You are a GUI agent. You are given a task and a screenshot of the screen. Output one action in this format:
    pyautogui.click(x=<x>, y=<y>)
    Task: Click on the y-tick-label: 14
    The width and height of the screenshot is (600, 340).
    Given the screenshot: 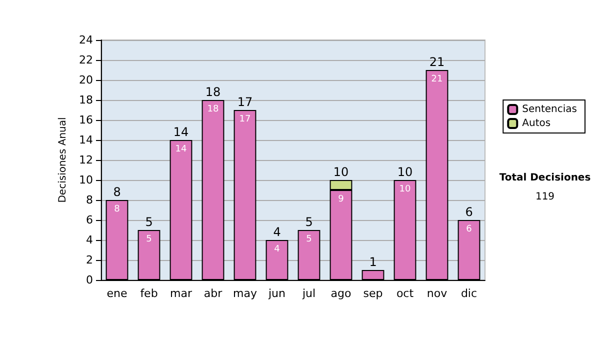 What is the action you would take?
    pyautogui.click(x=86, y=140)
    